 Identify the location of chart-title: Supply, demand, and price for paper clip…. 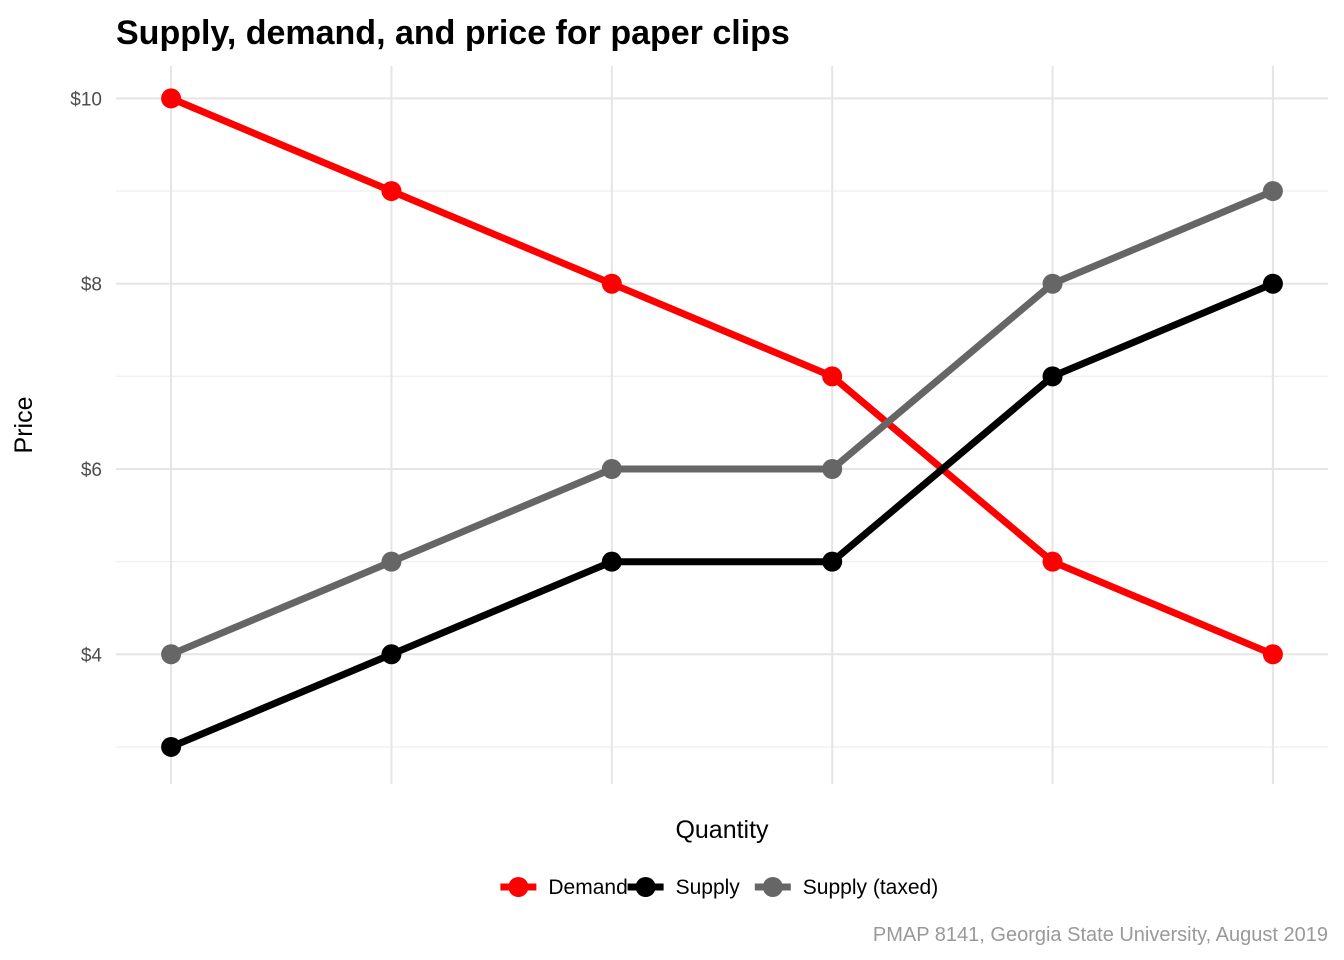
(453, 33).